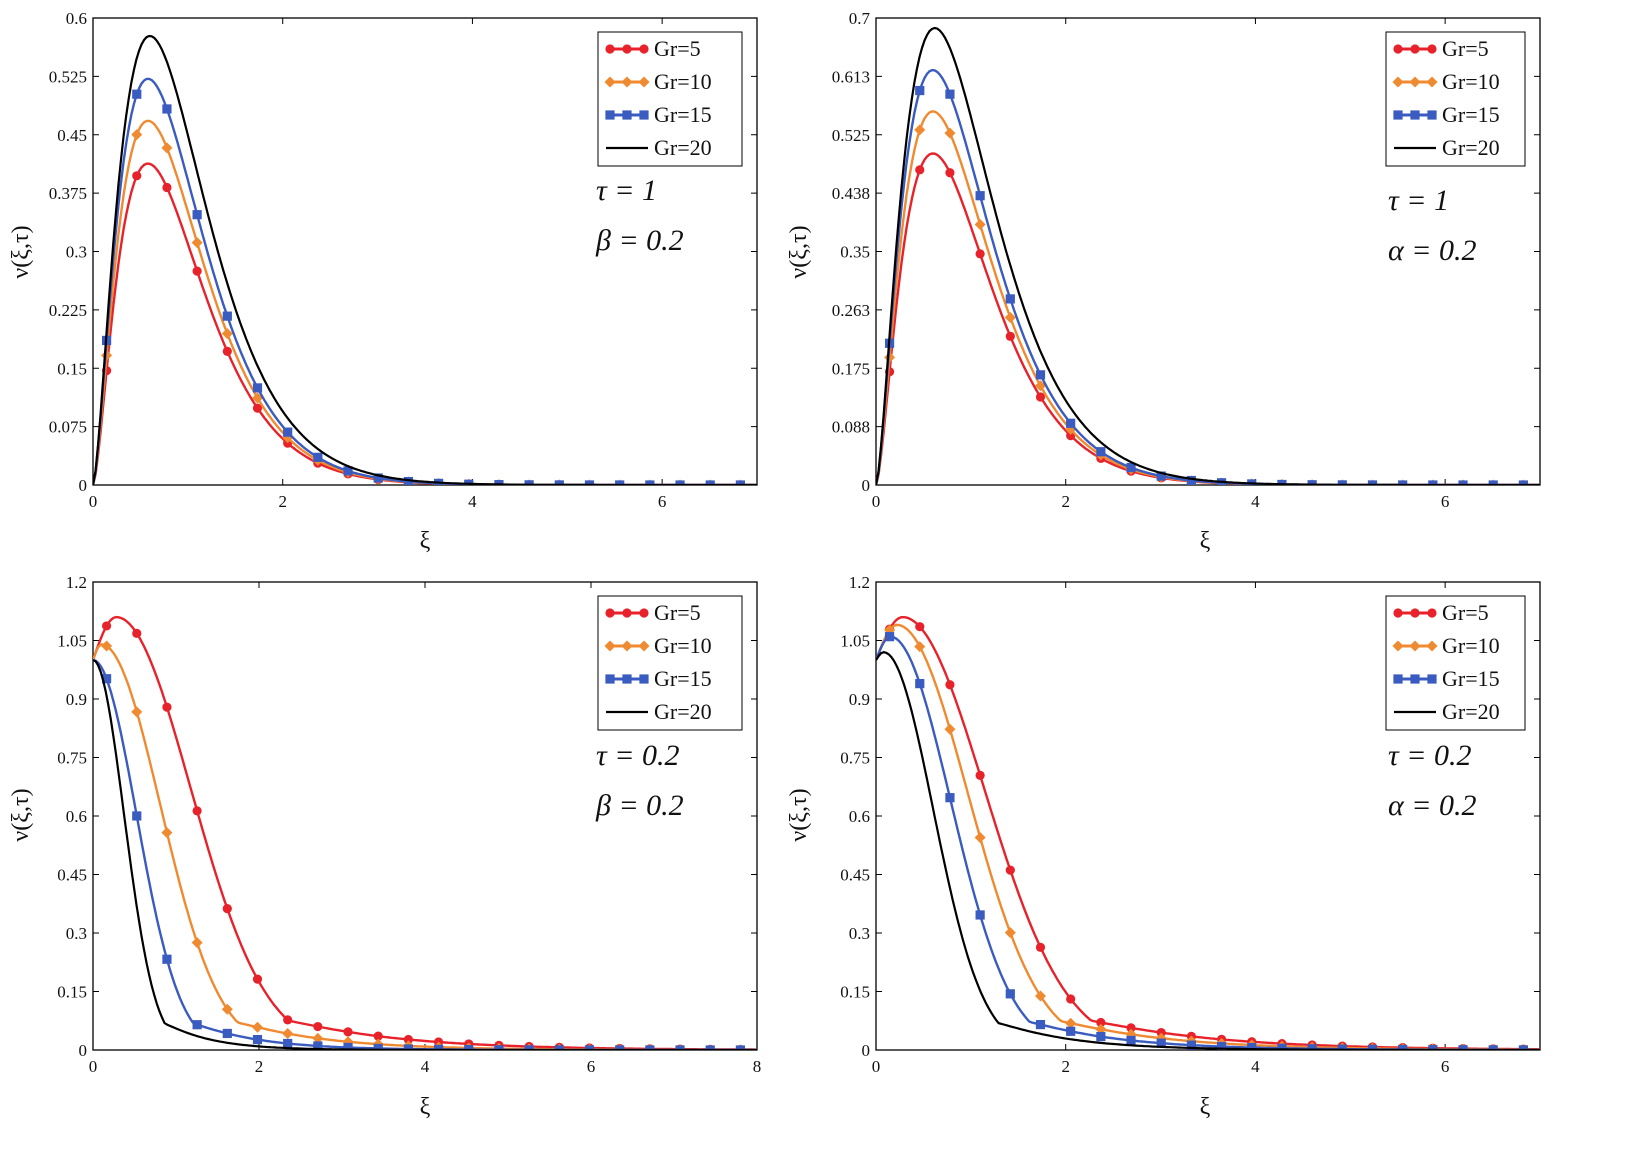  I want to click on y-tick-label: 0.225, so click(68, 310).